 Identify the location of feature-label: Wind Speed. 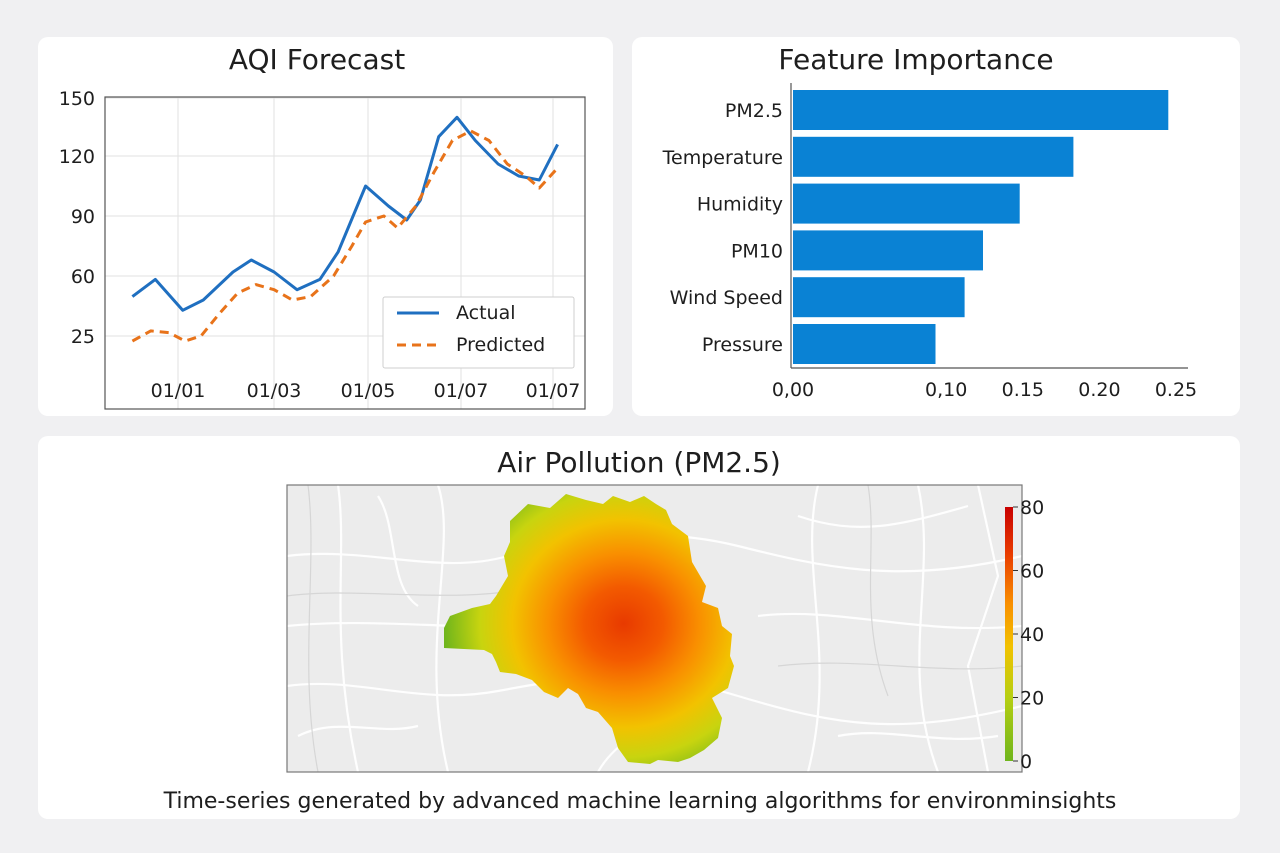
(726, 298).